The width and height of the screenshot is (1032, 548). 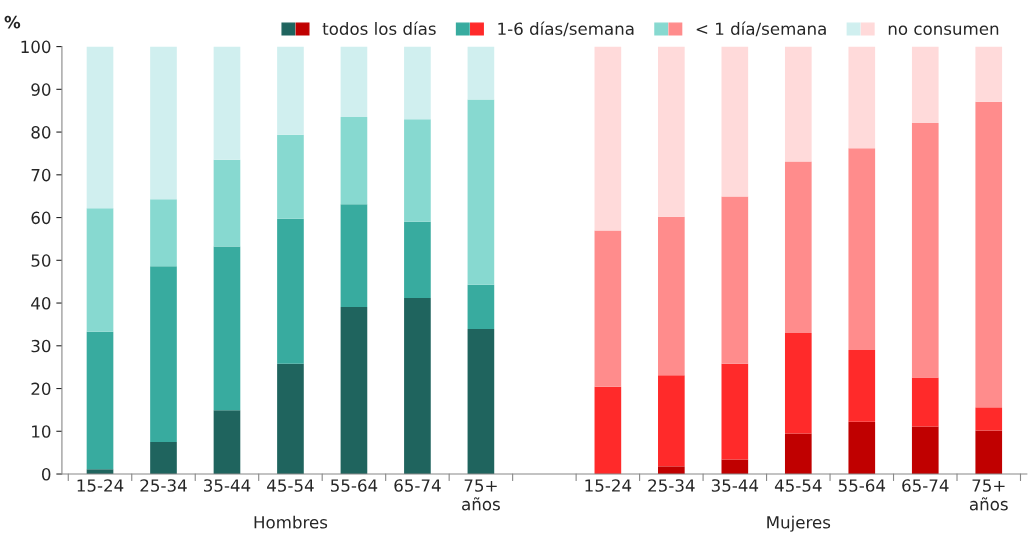 I want to click on legend-label: < 1 día/semana, so click(x=761, y=29).